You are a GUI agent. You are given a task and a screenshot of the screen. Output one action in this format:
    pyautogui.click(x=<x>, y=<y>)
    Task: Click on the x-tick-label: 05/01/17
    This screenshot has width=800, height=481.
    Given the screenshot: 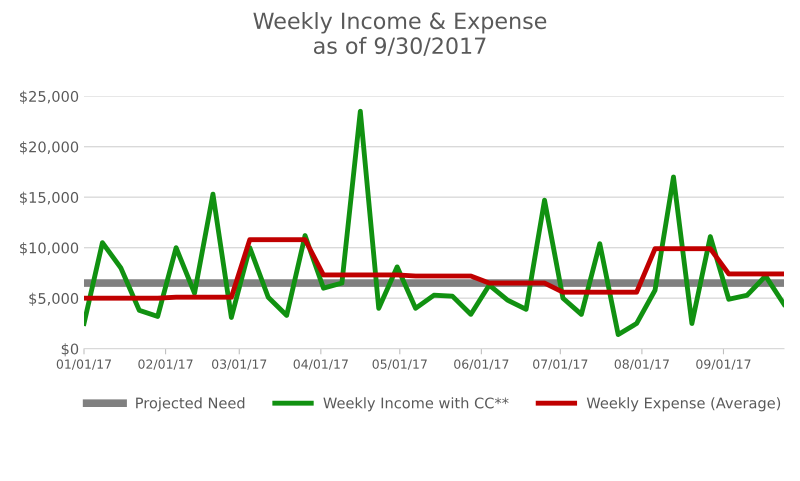 What is the action you would take?
    pyautogui.click(x=399, y=364)
    